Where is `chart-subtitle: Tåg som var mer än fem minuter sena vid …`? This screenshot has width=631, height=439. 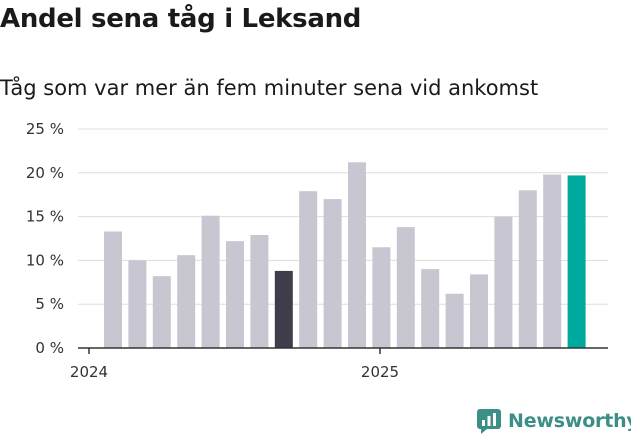
chart-subtitle: Tåg som var mer än fem minuter sena vid … is located at coordinates (269, 88).